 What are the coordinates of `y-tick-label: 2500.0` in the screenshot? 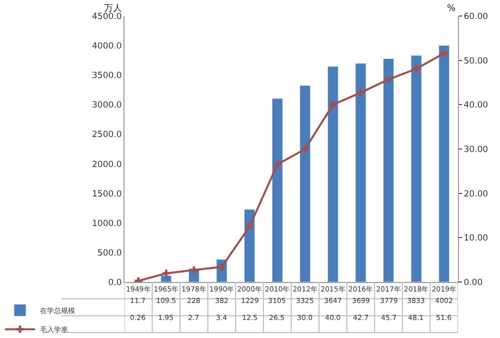 It's located at (107, 135).